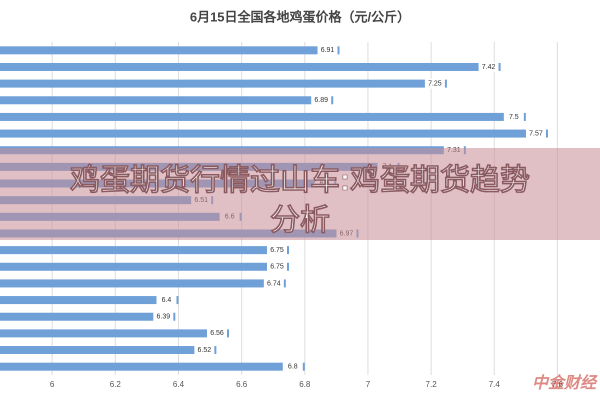 The height and width of the screenshot is (400, 600). I want to click on x-tick-label: 7.6, so click(558, 384).